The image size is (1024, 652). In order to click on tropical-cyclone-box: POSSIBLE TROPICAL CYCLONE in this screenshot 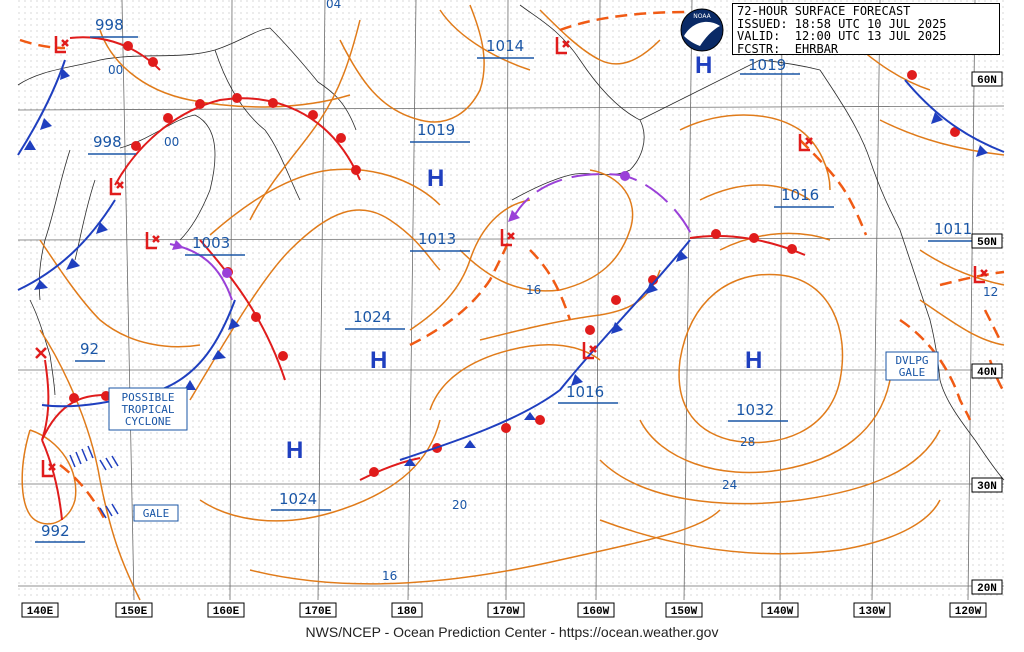, I will do `click(148, 409)`.